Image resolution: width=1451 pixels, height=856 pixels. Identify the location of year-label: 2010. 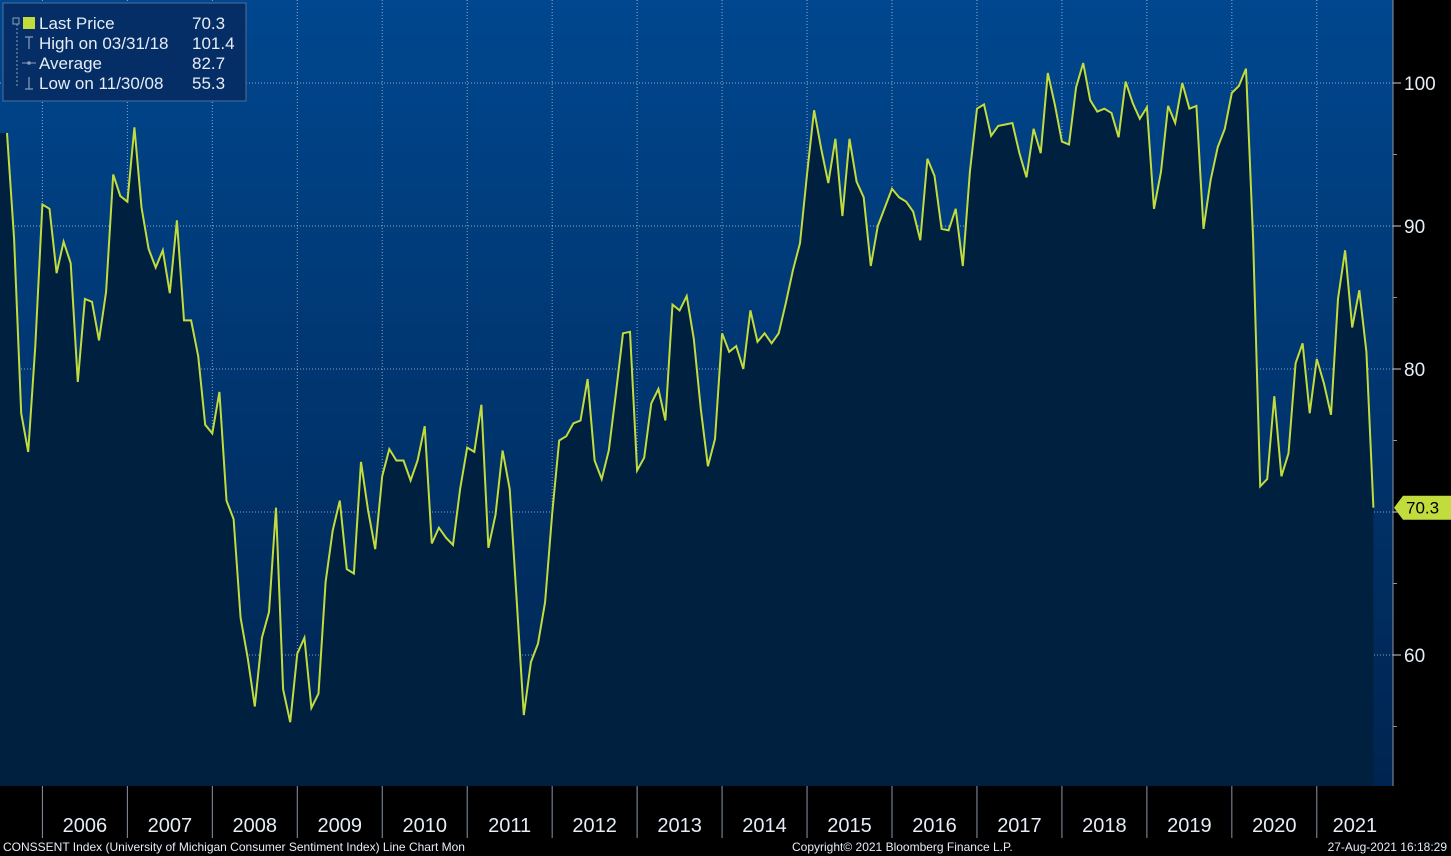
(424, 826).